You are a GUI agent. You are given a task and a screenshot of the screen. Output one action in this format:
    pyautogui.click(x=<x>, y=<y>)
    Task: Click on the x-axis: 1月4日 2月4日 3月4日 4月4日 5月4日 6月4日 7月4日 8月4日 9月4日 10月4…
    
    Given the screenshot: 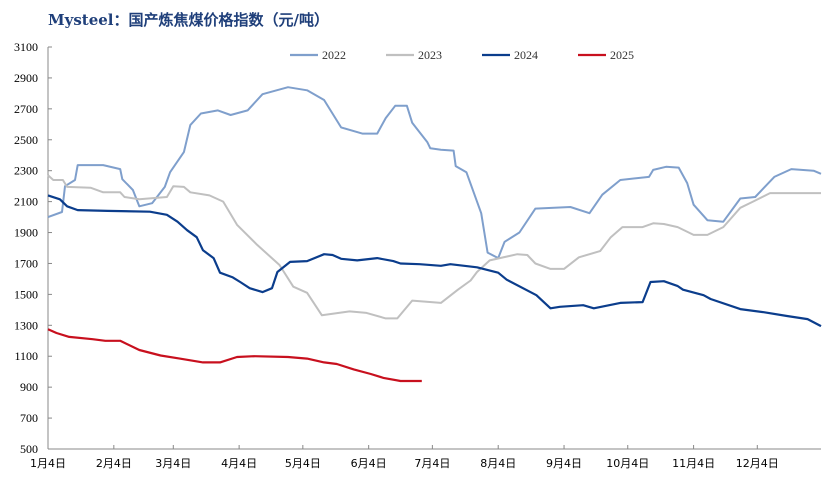 What is the action you would take?
    pyautogui.click(x=425, y=457)
    